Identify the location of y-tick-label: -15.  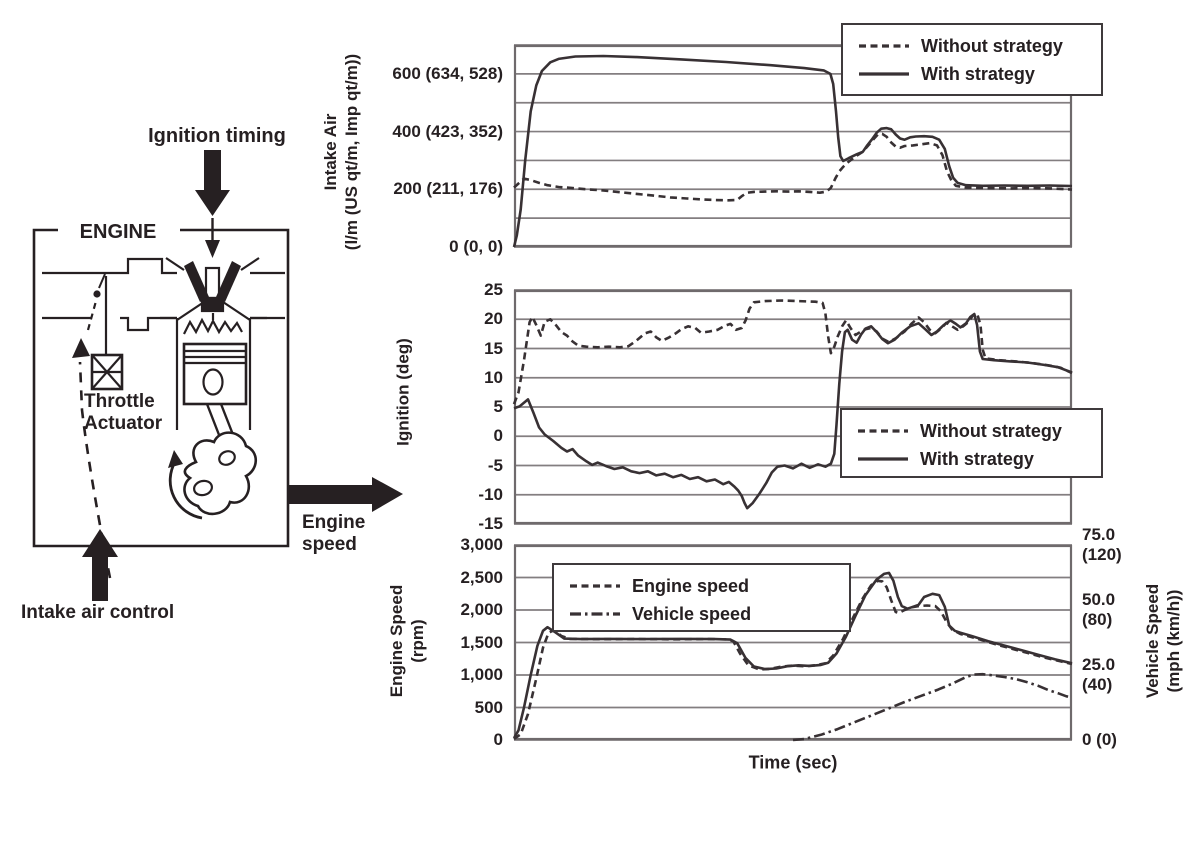
(490, 523).